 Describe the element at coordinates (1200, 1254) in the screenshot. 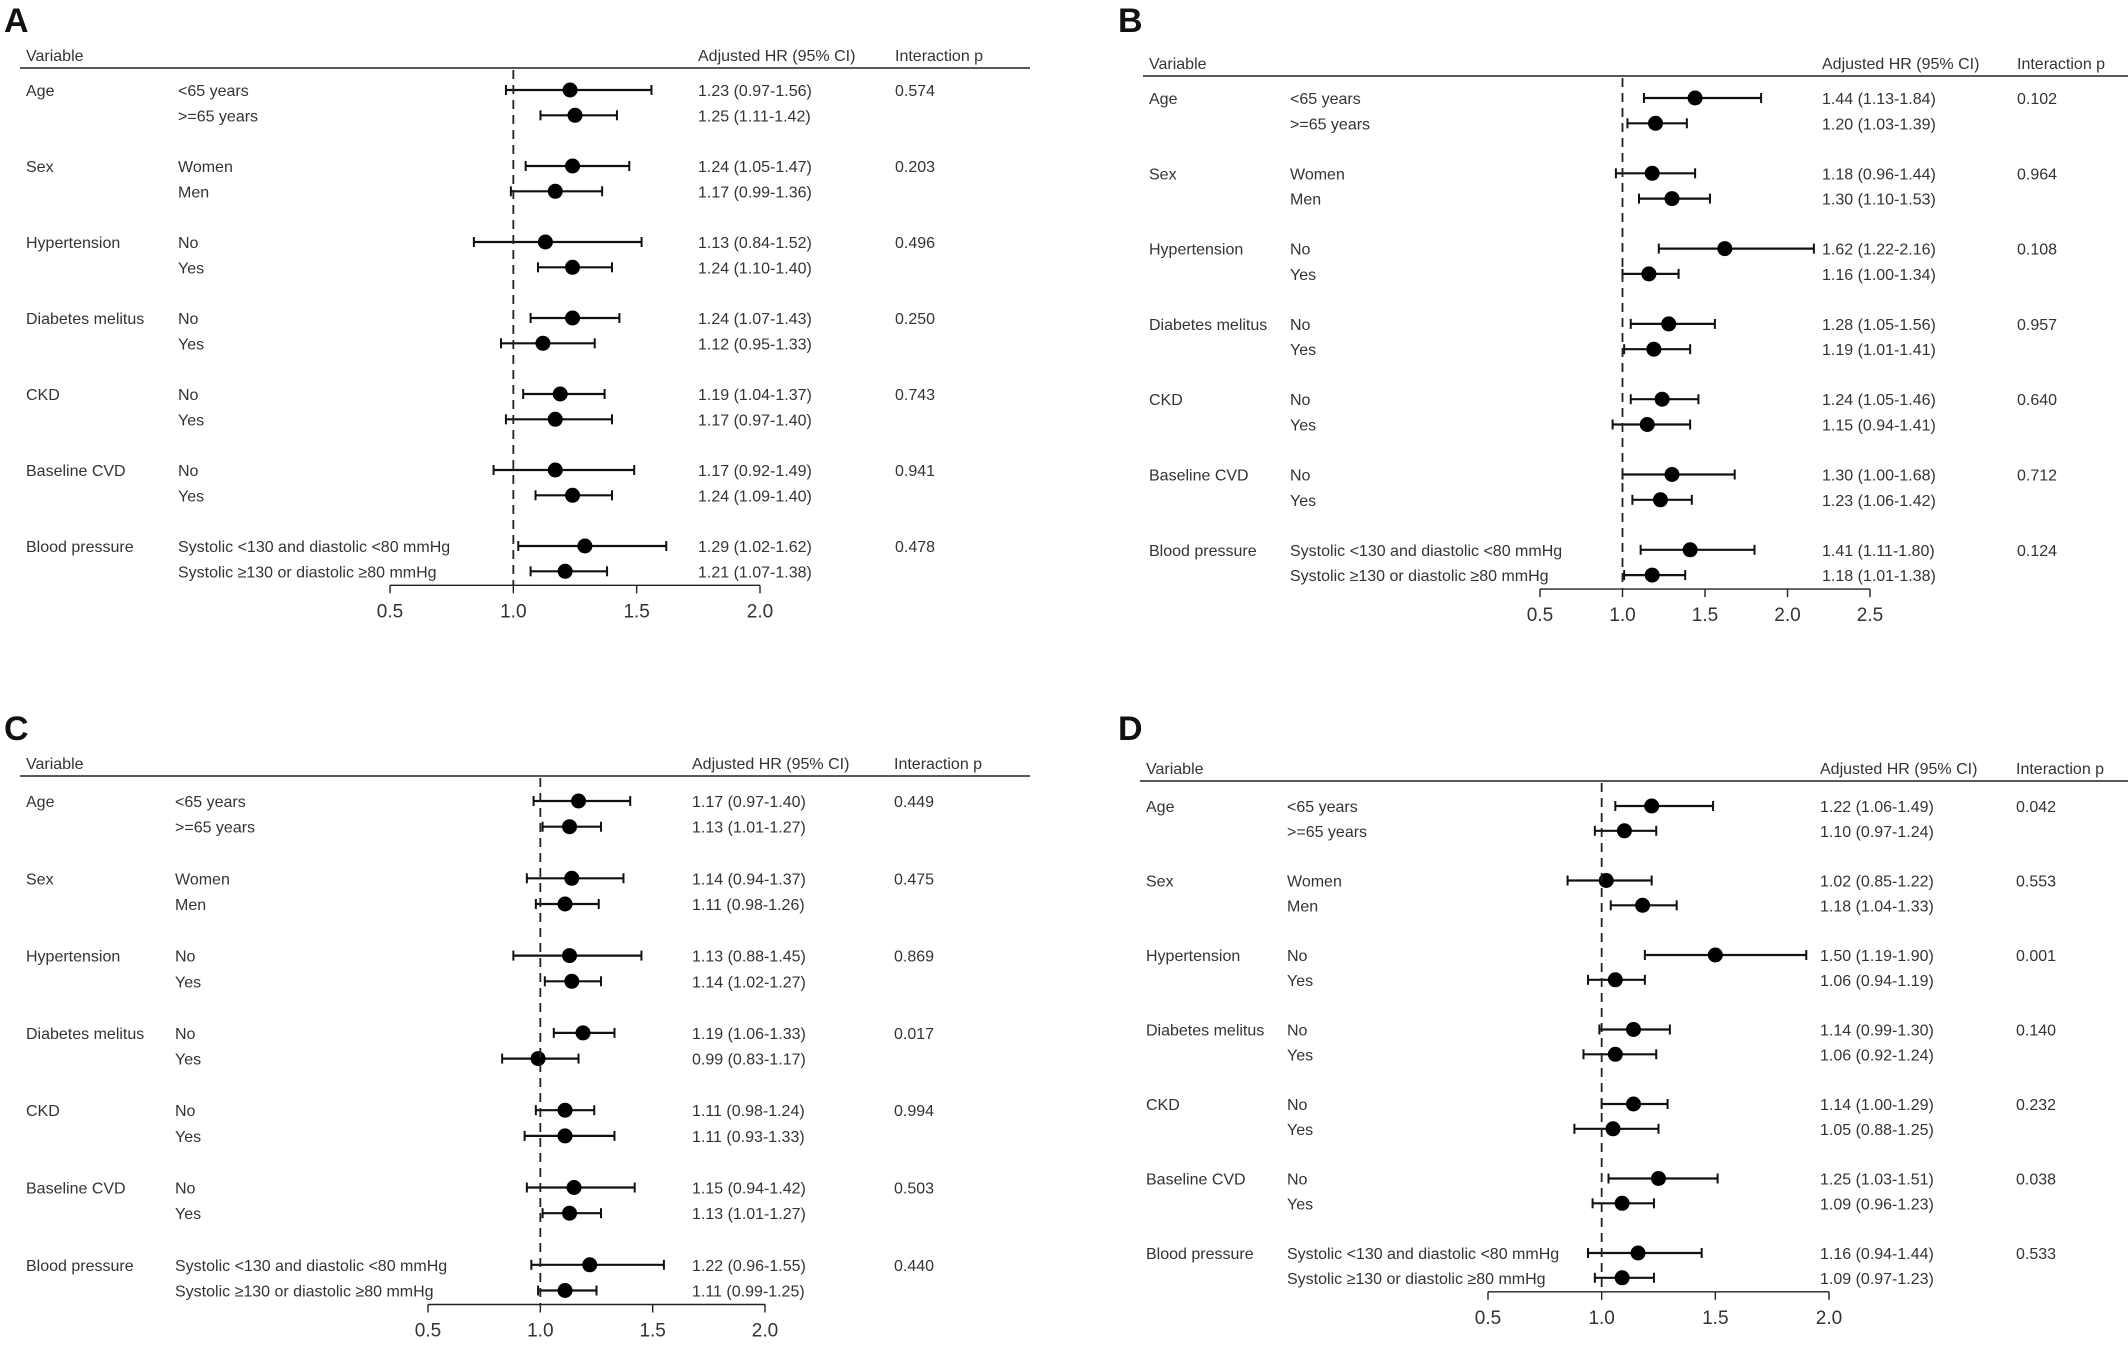

I see `variable-label: Blood pressure` at that location.